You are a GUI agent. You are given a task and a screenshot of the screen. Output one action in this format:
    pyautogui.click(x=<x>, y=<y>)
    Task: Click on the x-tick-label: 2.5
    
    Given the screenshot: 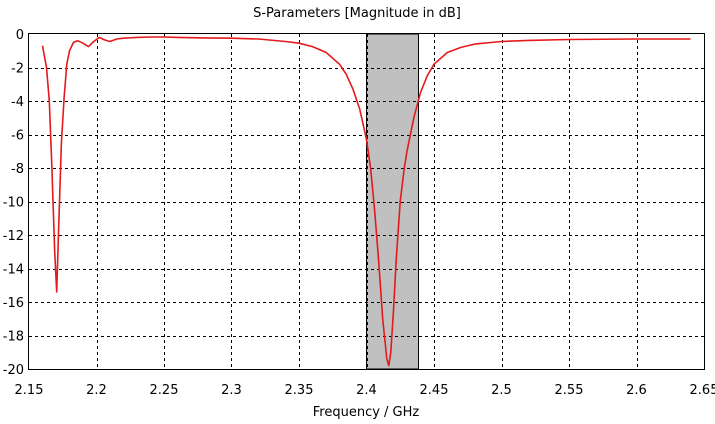 What is the action you would take?
    pyautogui.click(x=501, y=390)
    